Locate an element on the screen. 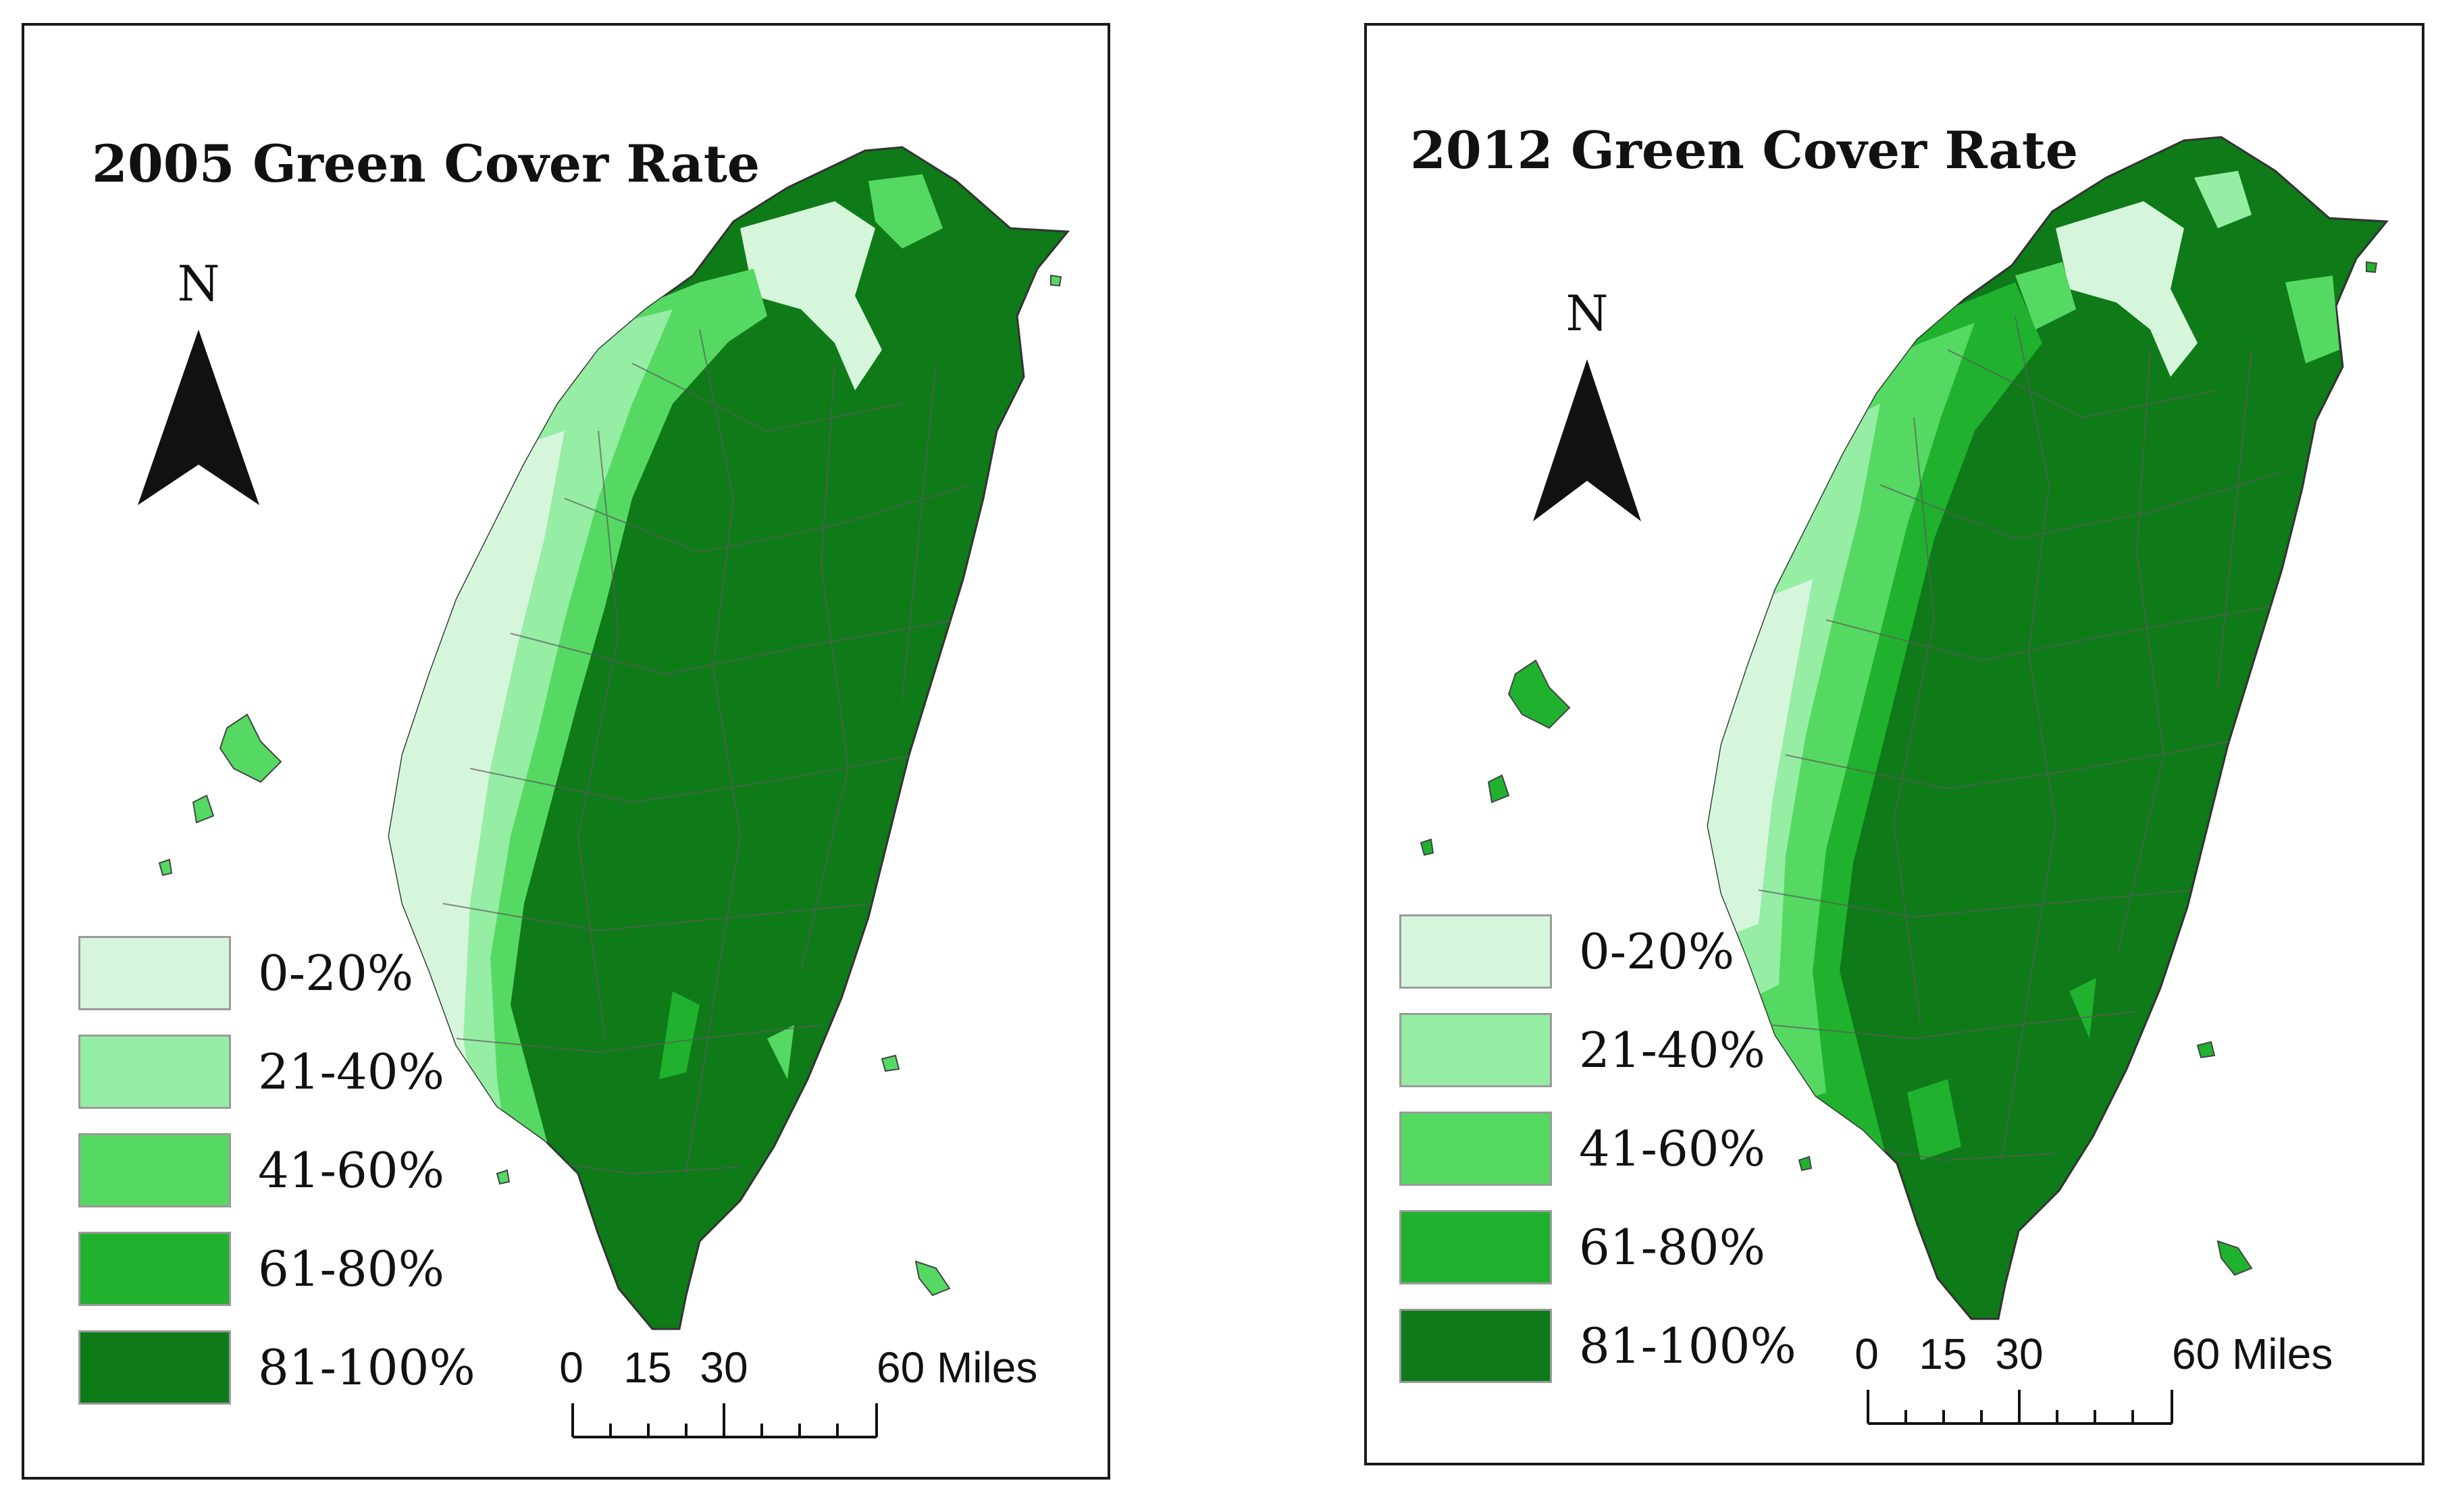 Image resolution: width=2440 pixels, height=1512 pixels. map-title: 2005 Green Cover Rate is located at coordinates (426, 164).